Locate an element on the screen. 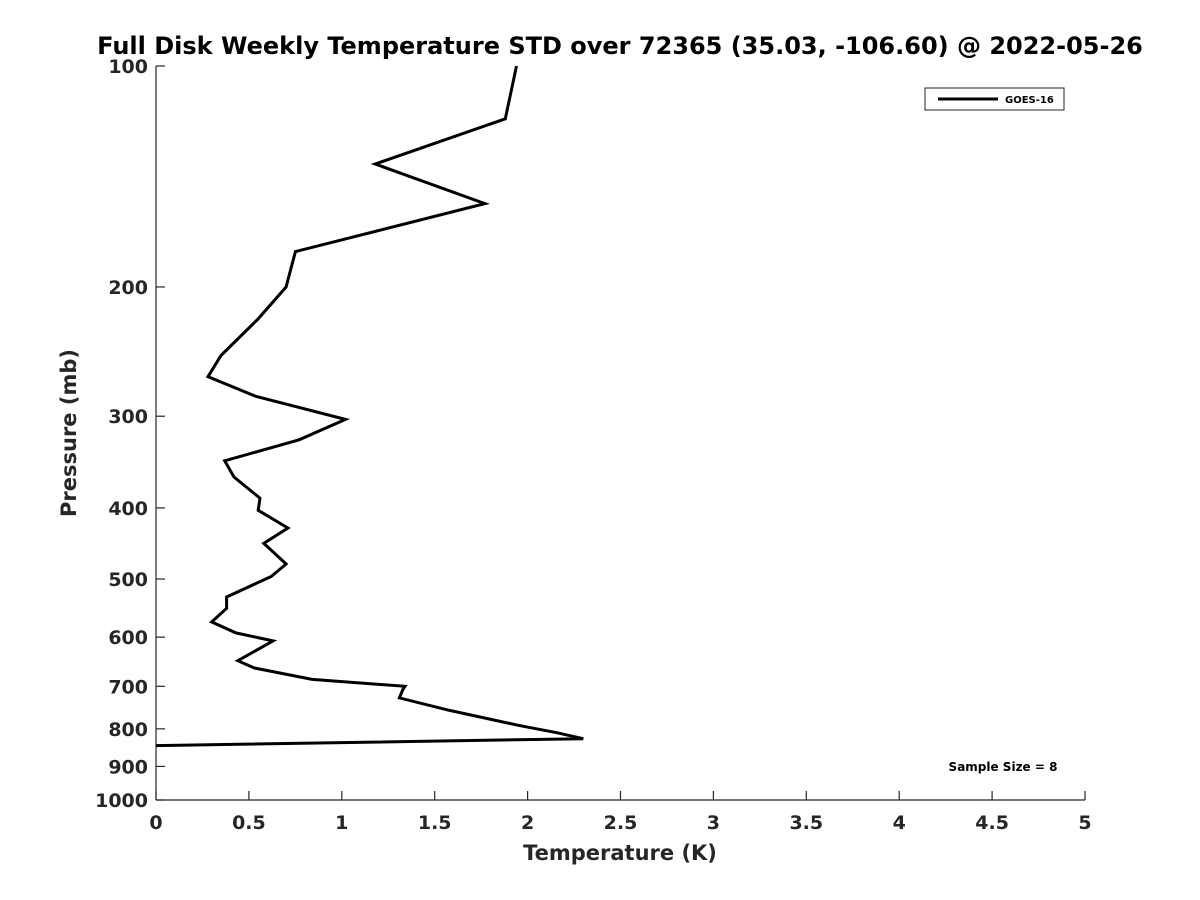  y-tick-label: 100 is located at coordinates (128, 67).